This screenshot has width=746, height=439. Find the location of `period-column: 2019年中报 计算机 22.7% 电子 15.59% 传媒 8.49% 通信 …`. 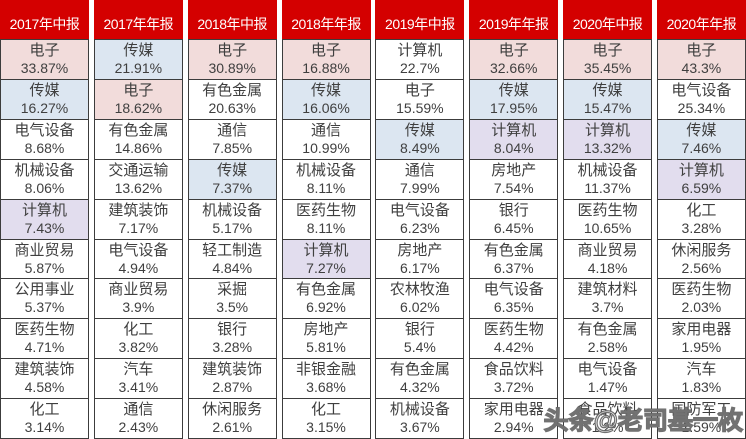

period-column: 2019年中报 计算机 22.7% 电子 15.59% 传媒 8.49% 通信 … is located at coordinates (420, 219).